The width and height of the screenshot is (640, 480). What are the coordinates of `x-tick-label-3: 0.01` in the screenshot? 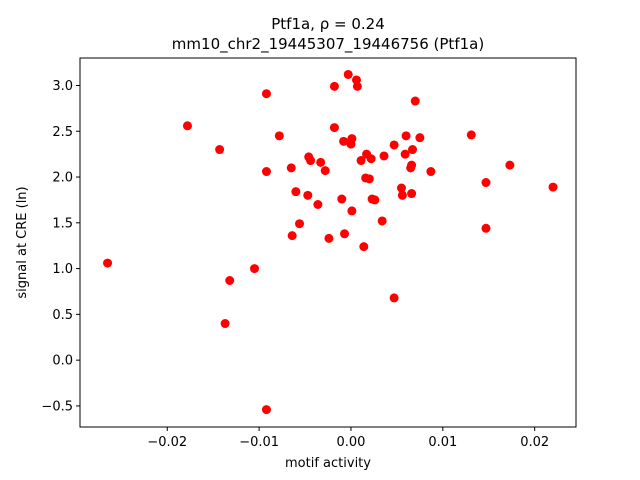 It's located at (442, 442).